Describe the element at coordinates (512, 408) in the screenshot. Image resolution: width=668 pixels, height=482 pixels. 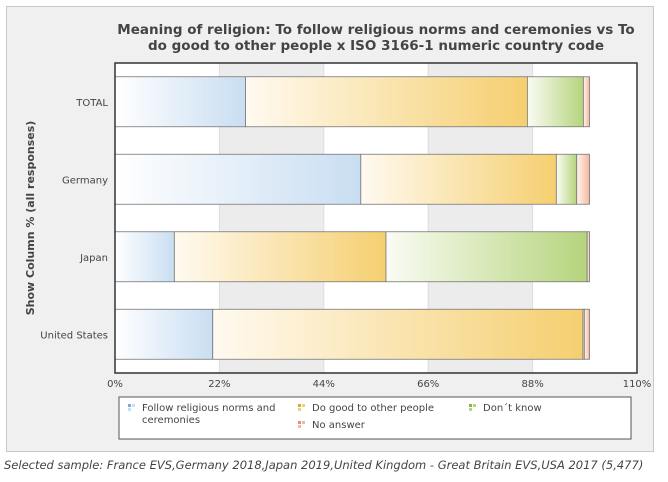
I see `legend-label: Don´t know` at that location.